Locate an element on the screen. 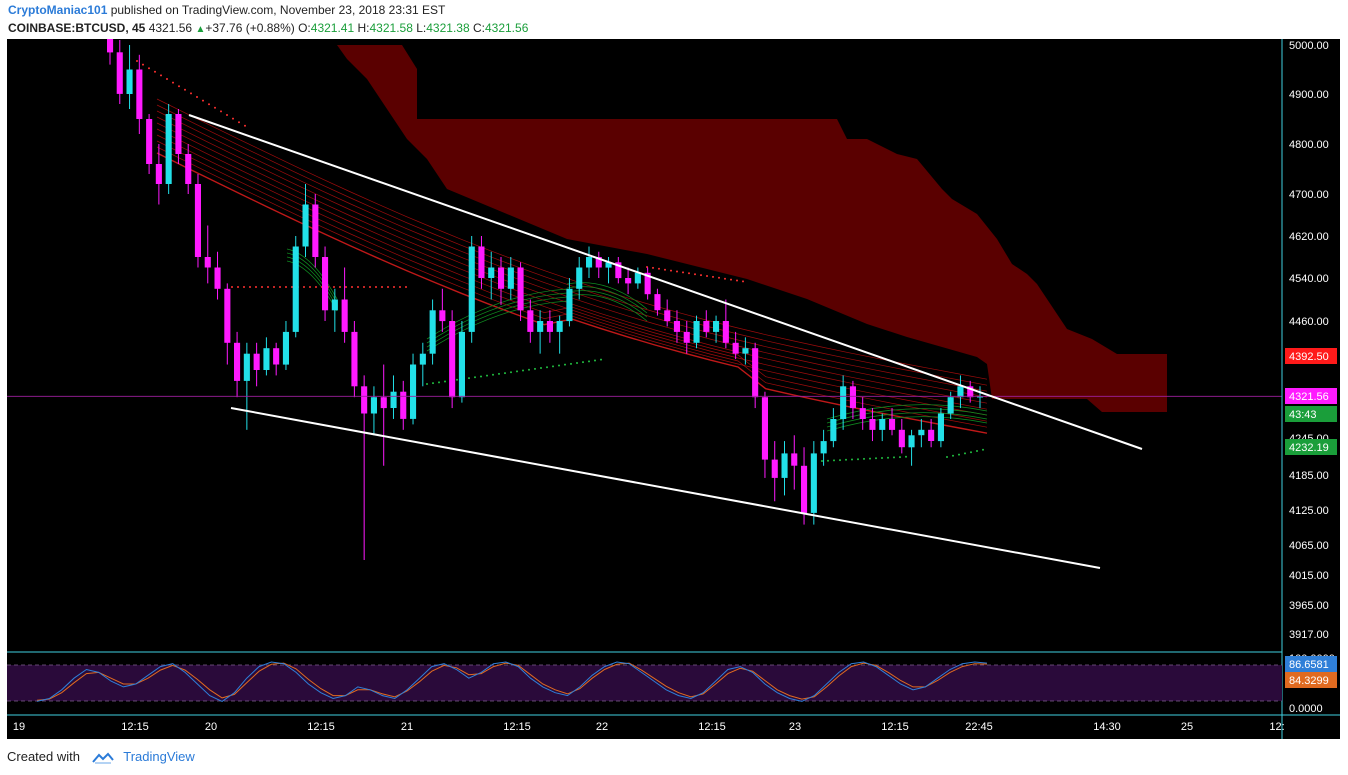 This screenshot has width=1348, height=775. rsi-k-line is located at coordinates (512, 681).